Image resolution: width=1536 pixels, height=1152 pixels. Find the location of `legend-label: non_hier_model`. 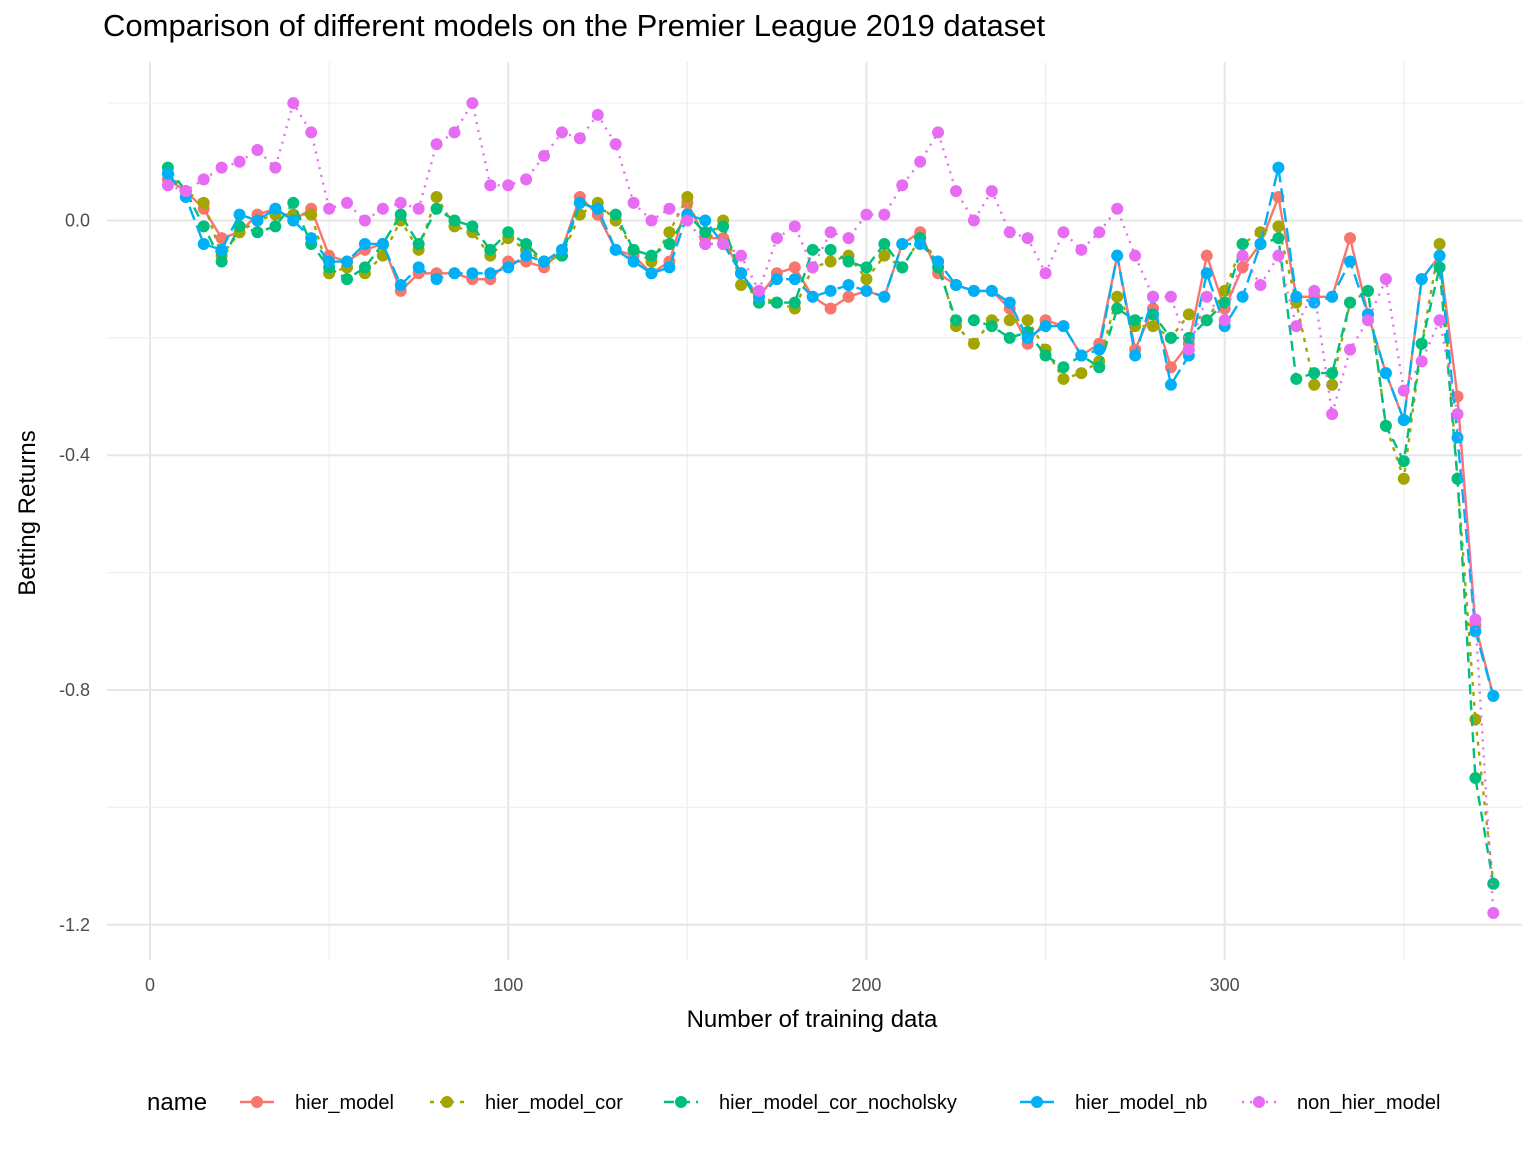

legend-label: non_hier_model is located at coordinates (1368, 1103).